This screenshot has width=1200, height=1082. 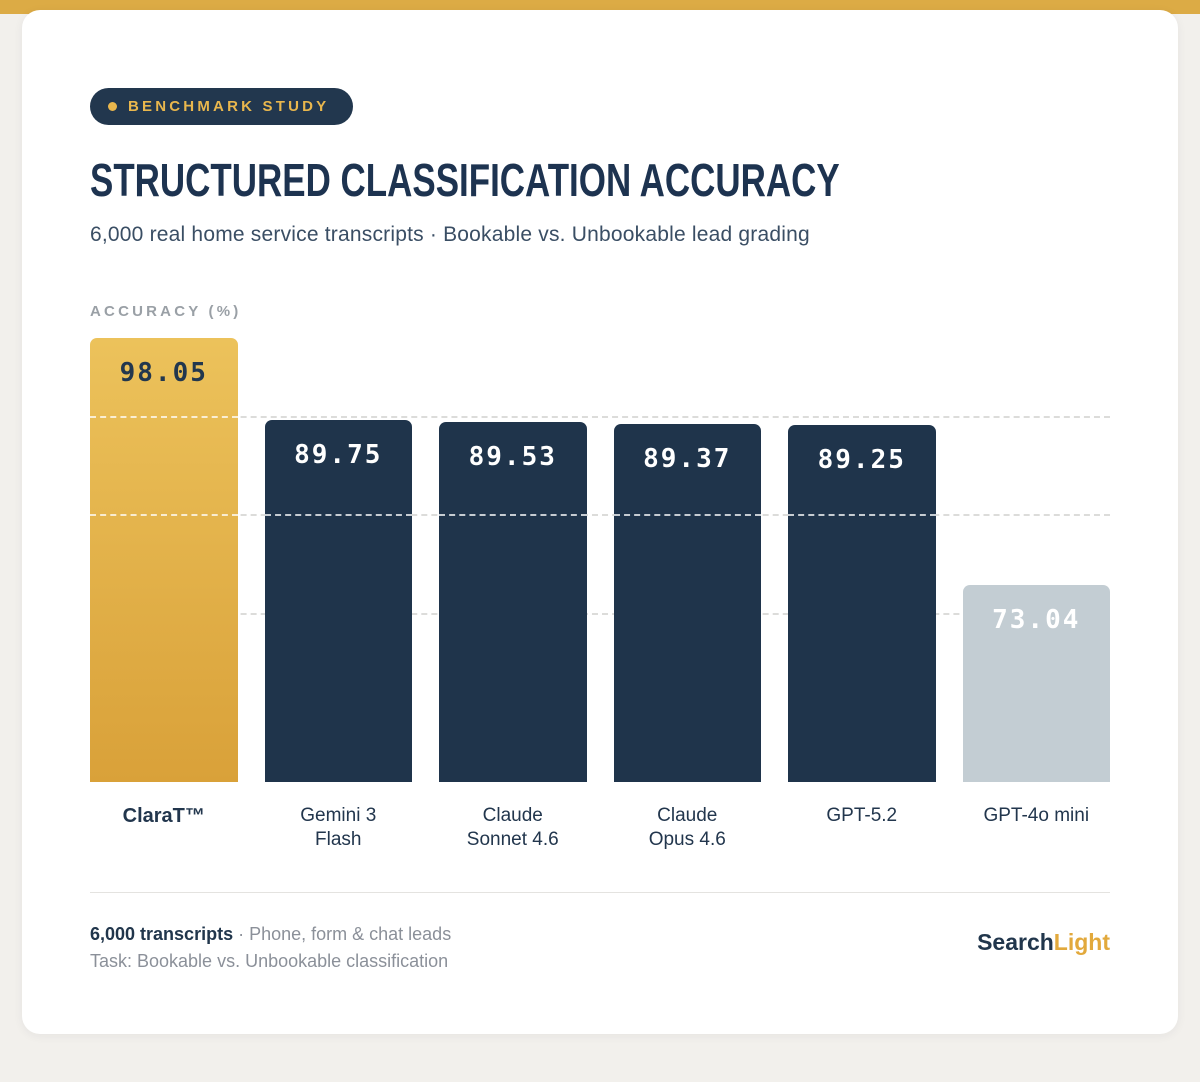 What do you see at coordinates (229, 106) in the screenshot?
I see `badge-label: BENCHMARK STUDY` at bounding box center [229, 106].